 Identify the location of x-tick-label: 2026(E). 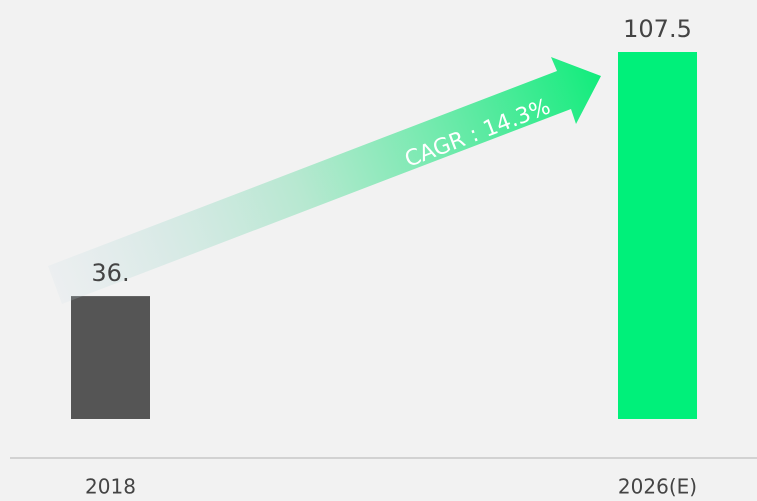
(657, 487).